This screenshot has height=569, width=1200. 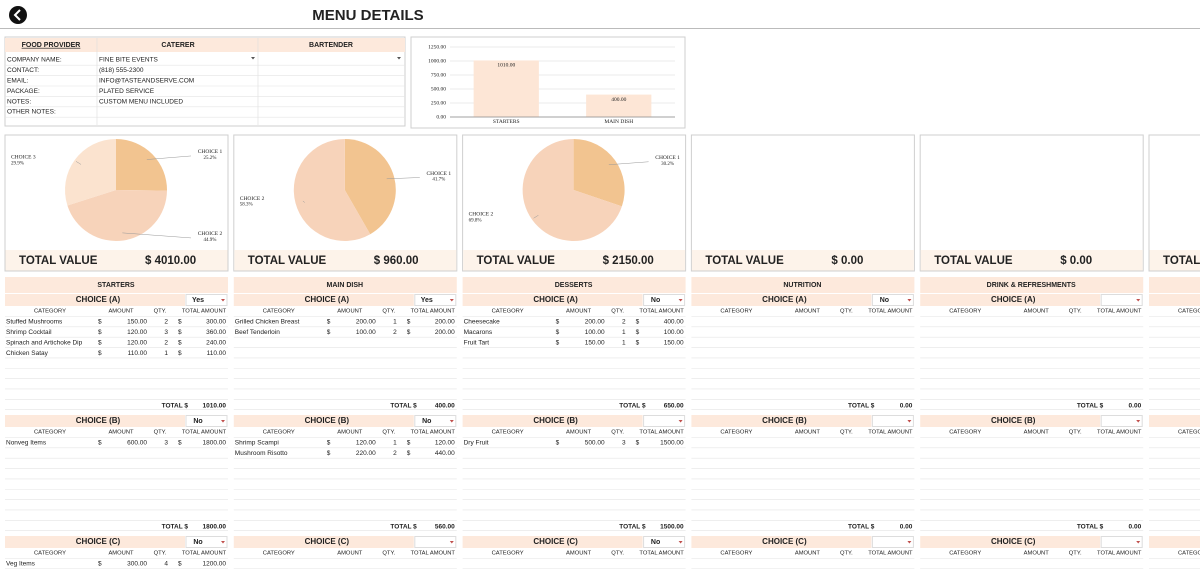 What do you see at coordinates (166, 332) in the screenshot?
I see `item-qty: 3` at bounding box center [166, 332].